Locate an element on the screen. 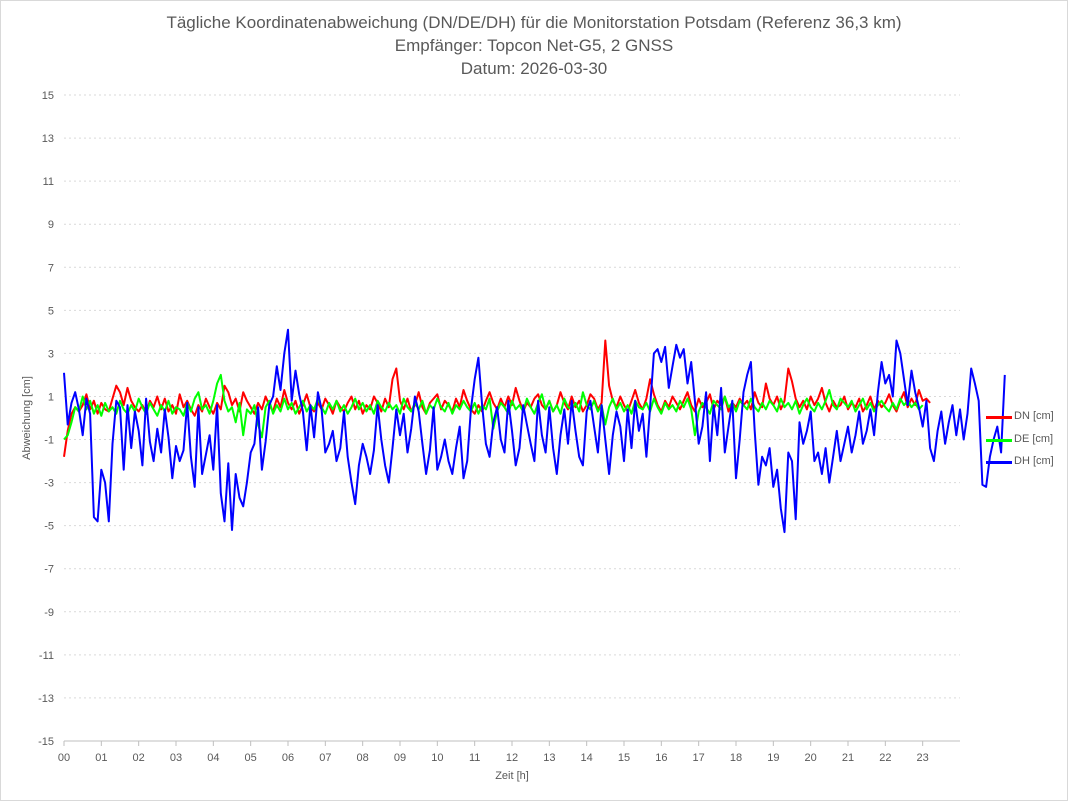  x-tick-label: 07 is located at coordinates (325, 758).